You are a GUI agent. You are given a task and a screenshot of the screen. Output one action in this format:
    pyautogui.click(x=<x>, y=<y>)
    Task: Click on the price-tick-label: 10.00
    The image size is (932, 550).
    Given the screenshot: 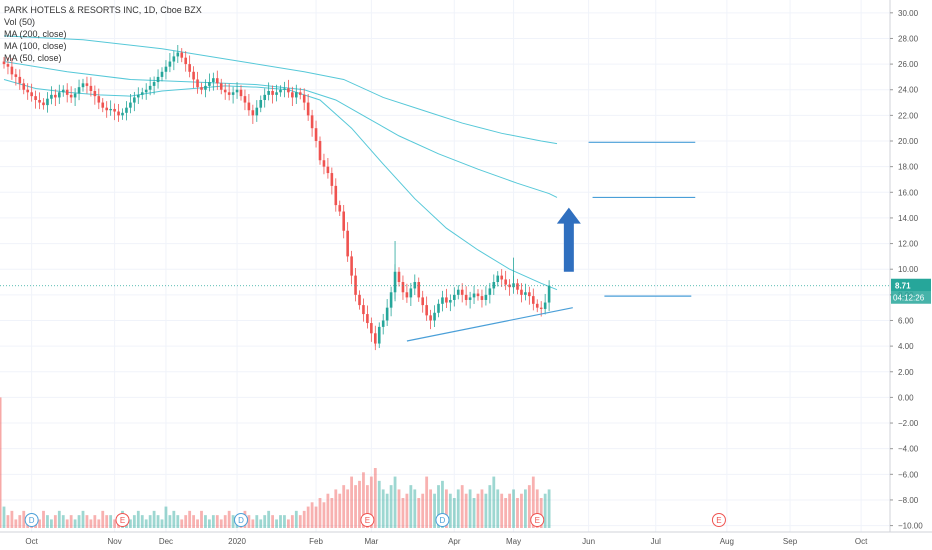 What is the action you would take?
    pyautogui.click(x=908, y=269)
    